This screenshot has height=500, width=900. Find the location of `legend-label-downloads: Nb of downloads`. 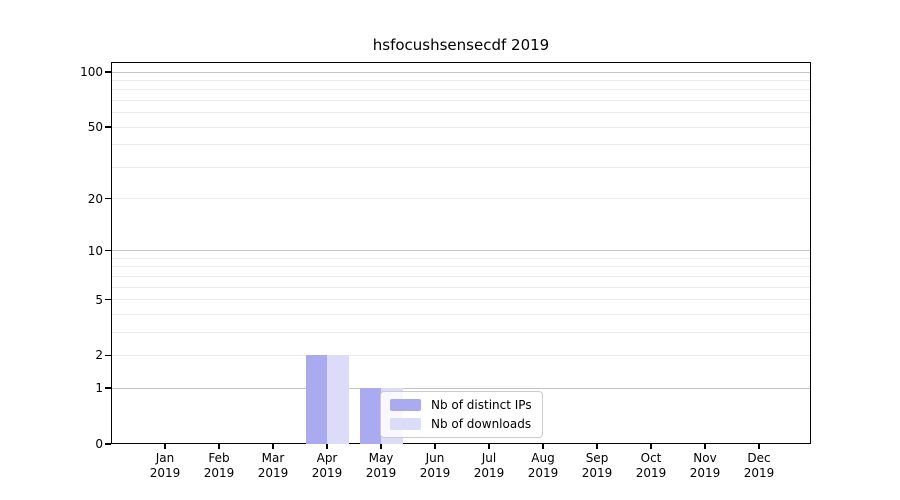

legend-label-downloads: Nb of downloads is located at coordinates (481, 424).